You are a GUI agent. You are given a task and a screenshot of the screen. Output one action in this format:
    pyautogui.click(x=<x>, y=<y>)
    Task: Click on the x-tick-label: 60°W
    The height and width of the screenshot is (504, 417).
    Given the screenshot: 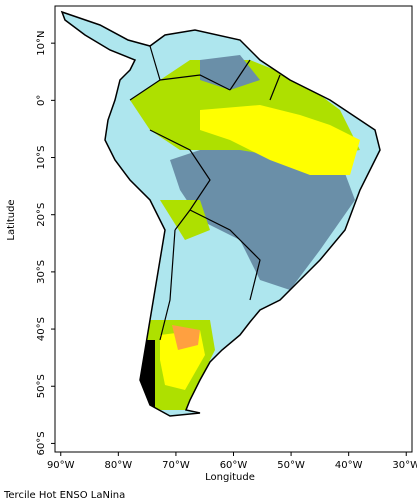 What is the action you would take?
    pyautogui.click(x=234, y=465)
    